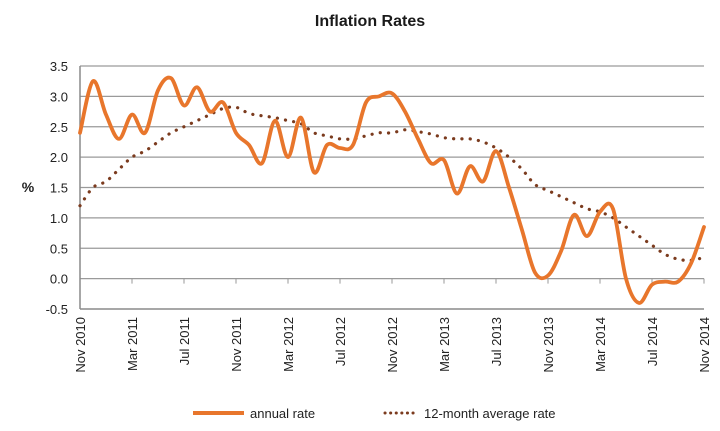  What do you see at coordinates (374, 413) in the screenshot?
I see `legend: annual rate 12-month average rate` at bounding box center [374, 413].